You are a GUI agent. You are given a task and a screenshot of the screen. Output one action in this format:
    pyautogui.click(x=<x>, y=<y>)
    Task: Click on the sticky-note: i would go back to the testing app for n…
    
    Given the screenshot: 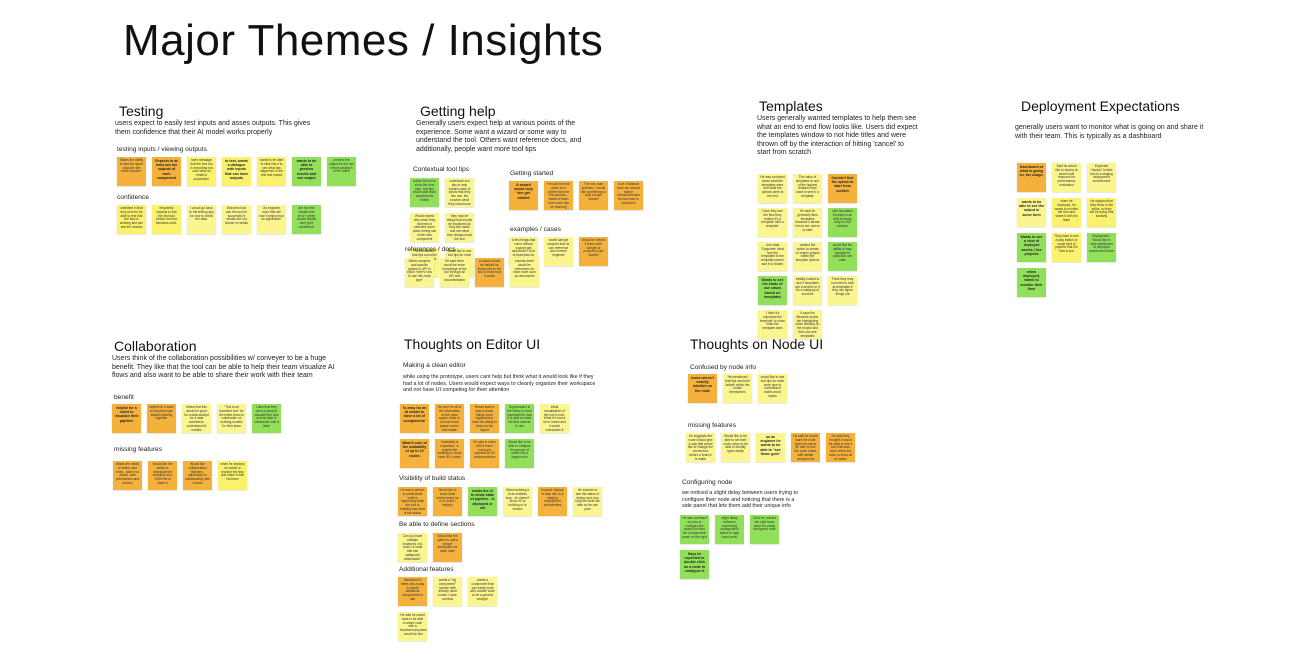 What is the action you would take?
    pyautogui.click(x=201, y=219)
    